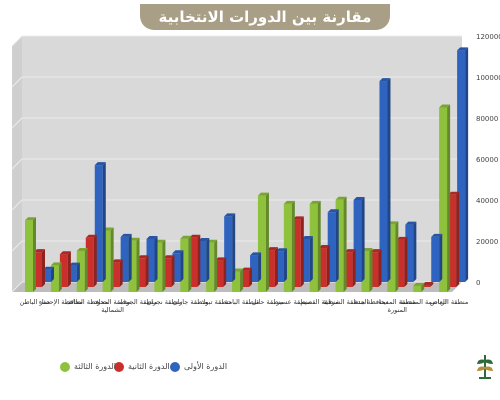 Image resolution: width=500 pixels, height=400 pixels. Describe the element at coordinates (319, 302) in the screenshot. I see `x-tick-label: منطقة القصيم` at that location.